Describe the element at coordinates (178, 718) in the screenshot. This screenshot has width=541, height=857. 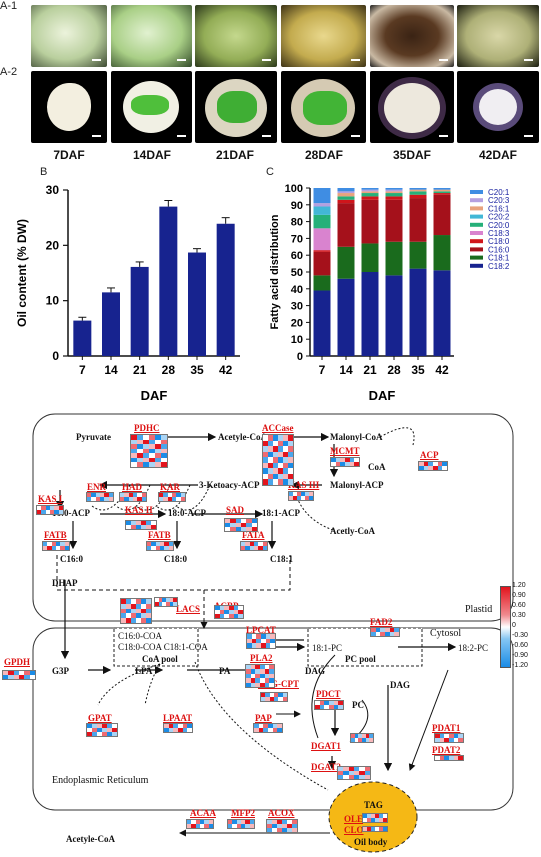
I see `enzyme-lpaat: LPAAT` at that location.